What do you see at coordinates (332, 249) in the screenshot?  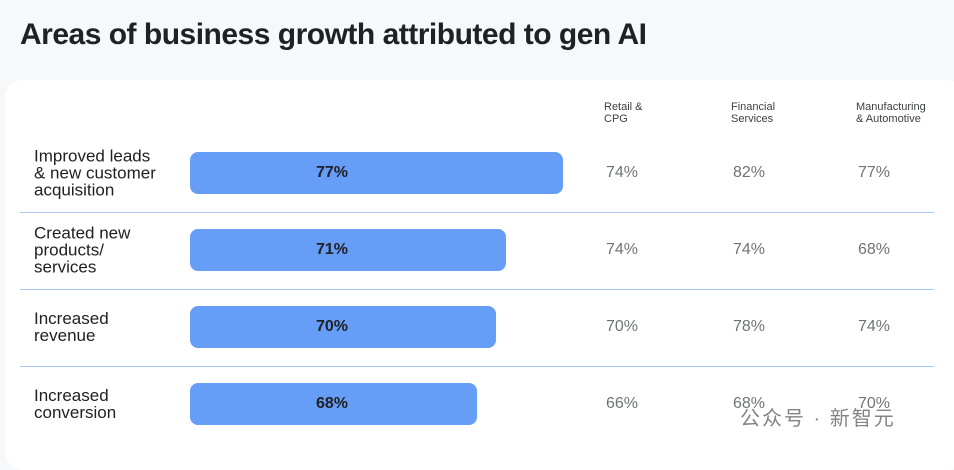 I see `bar-value-label: 71%` at bounding box center [332, 249].